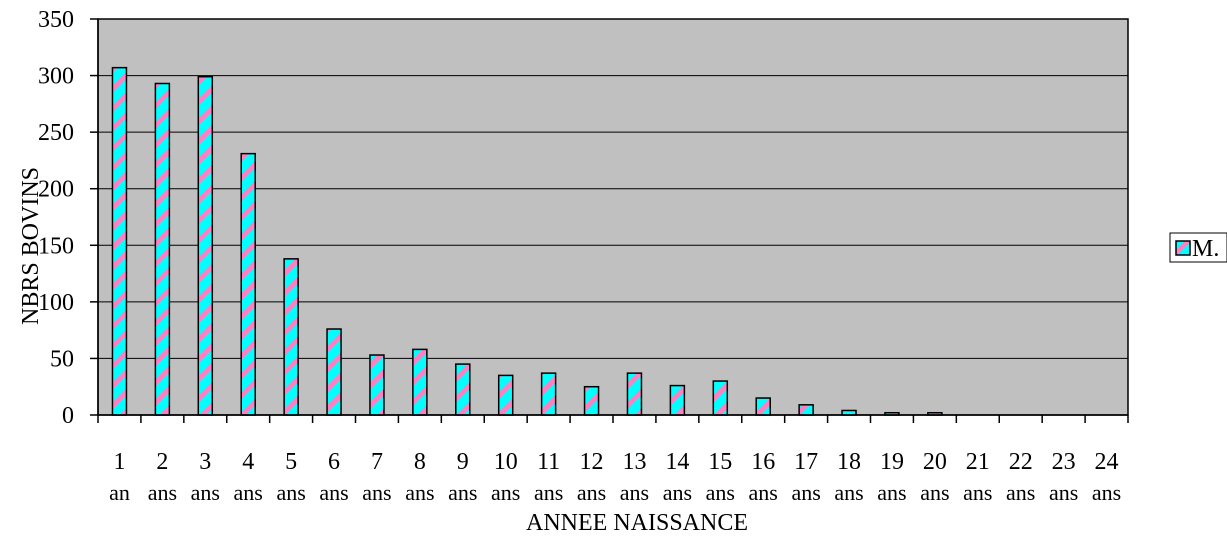 This screenshot has height=540, width=1227. What do you see at coordinates (56, 246) in the screenshot?
I see `y-tick-label: 150` at bounding box center [56, 246].